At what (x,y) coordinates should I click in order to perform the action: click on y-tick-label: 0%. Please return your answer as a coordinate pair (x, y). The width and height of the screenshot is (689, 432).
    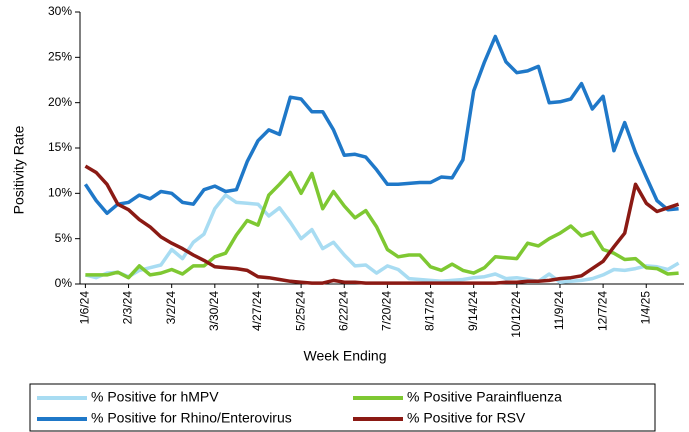
    Looking at the image, I should click on (64, 283).